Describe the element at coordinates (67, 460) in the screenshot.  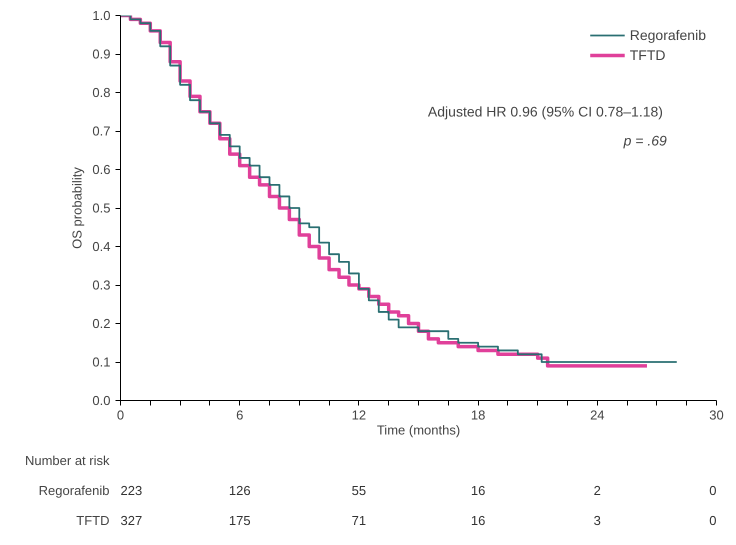
I see `text: Number at risk` at that location.